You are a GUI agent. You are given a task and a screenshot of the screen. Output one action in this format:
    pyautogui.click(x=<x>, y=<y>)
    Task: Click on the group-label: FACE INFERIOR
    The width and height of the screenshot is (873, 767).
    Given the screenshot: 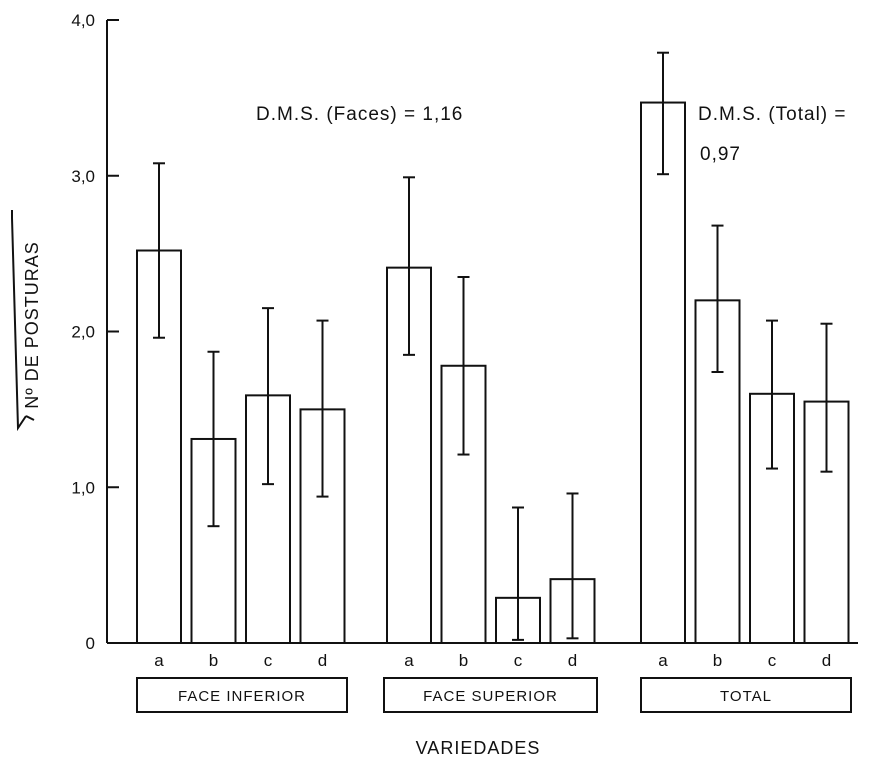 What is the action you would take?
    pyautogui.click(x=242, y=696)
    